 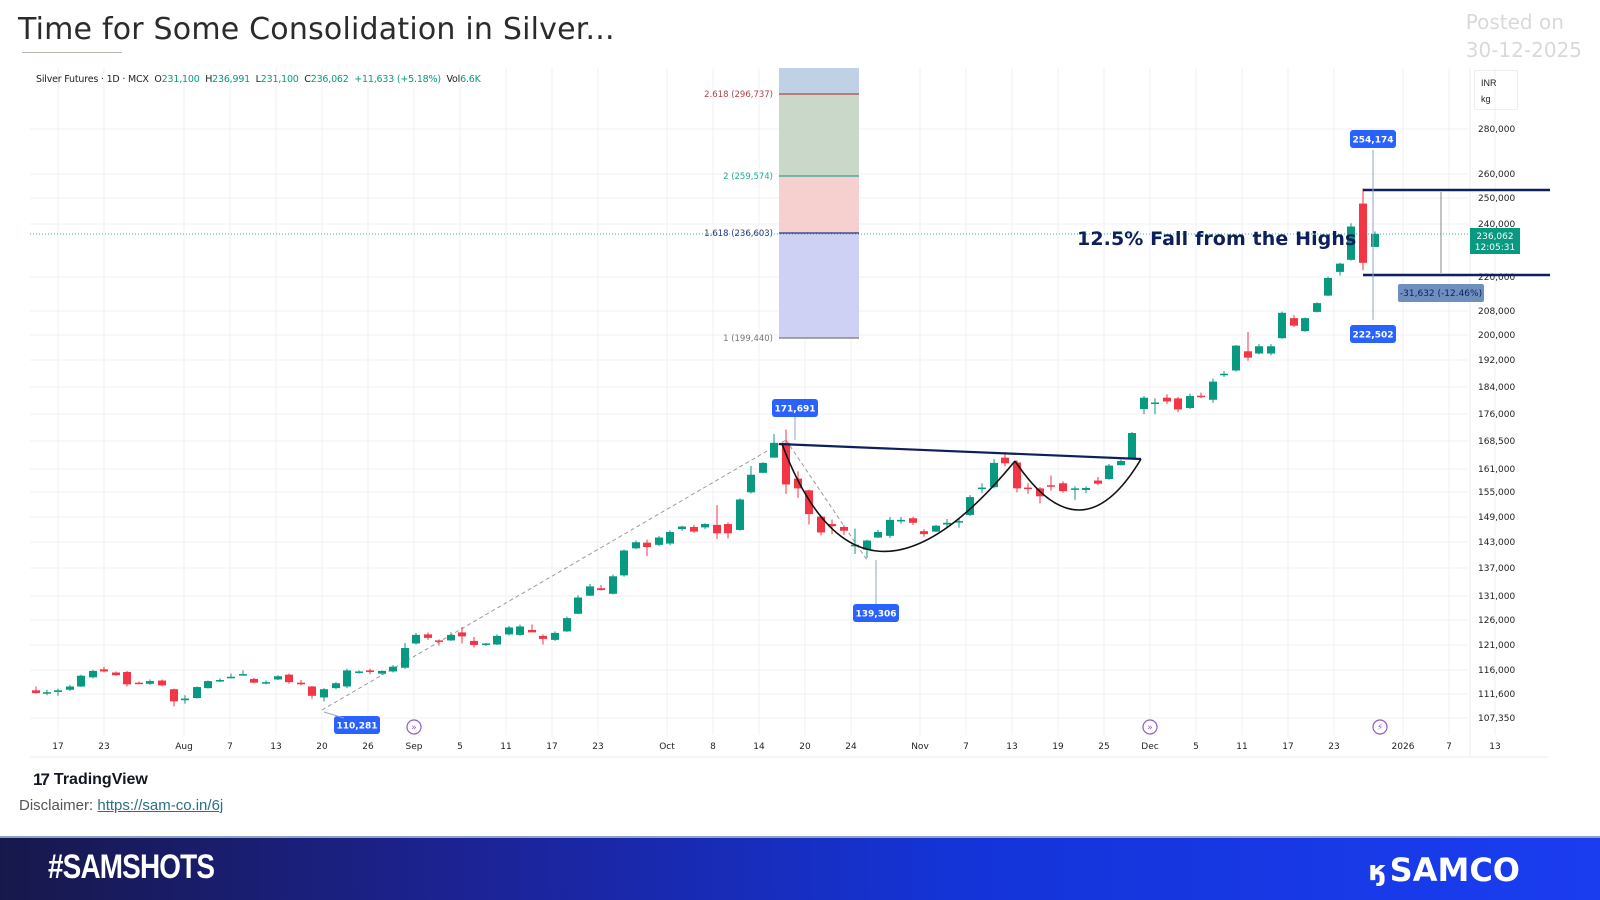 What do you see at coordinates (897, 727) in the screenshot?
I see `event-markers: » » ⚡` at bounding box center [897, 727].